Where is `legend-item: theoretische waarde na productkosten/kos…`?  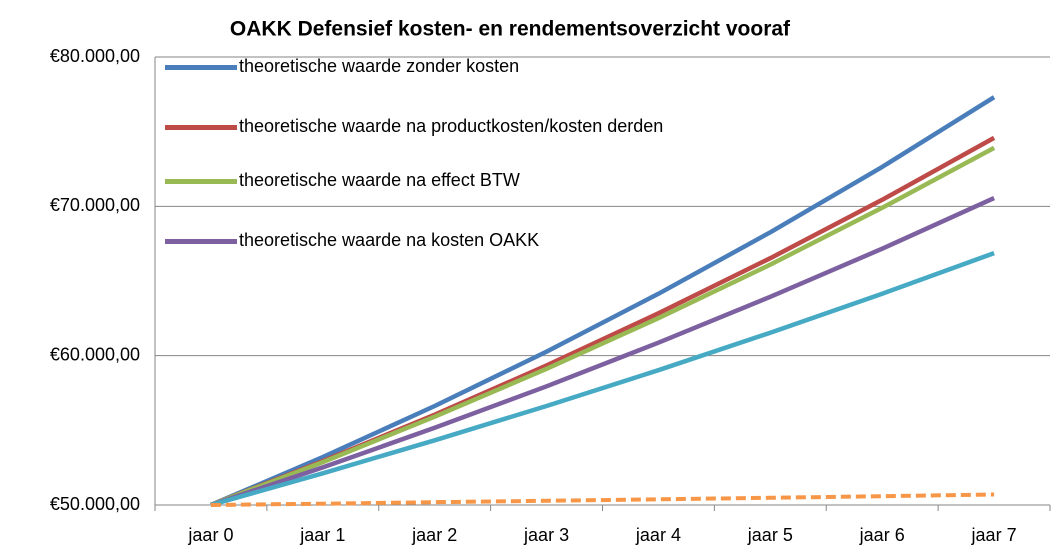
legend-item: theoretische waarde na productkosten/kos… is located at coordinates (447, 126).